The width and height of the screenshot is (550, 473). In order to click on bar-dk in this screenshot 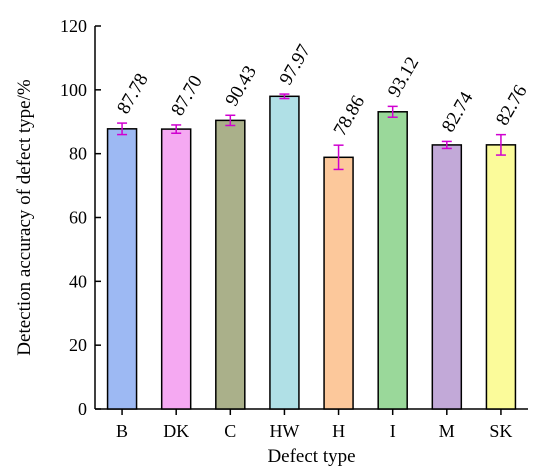, I will do `click(176, 269)`.